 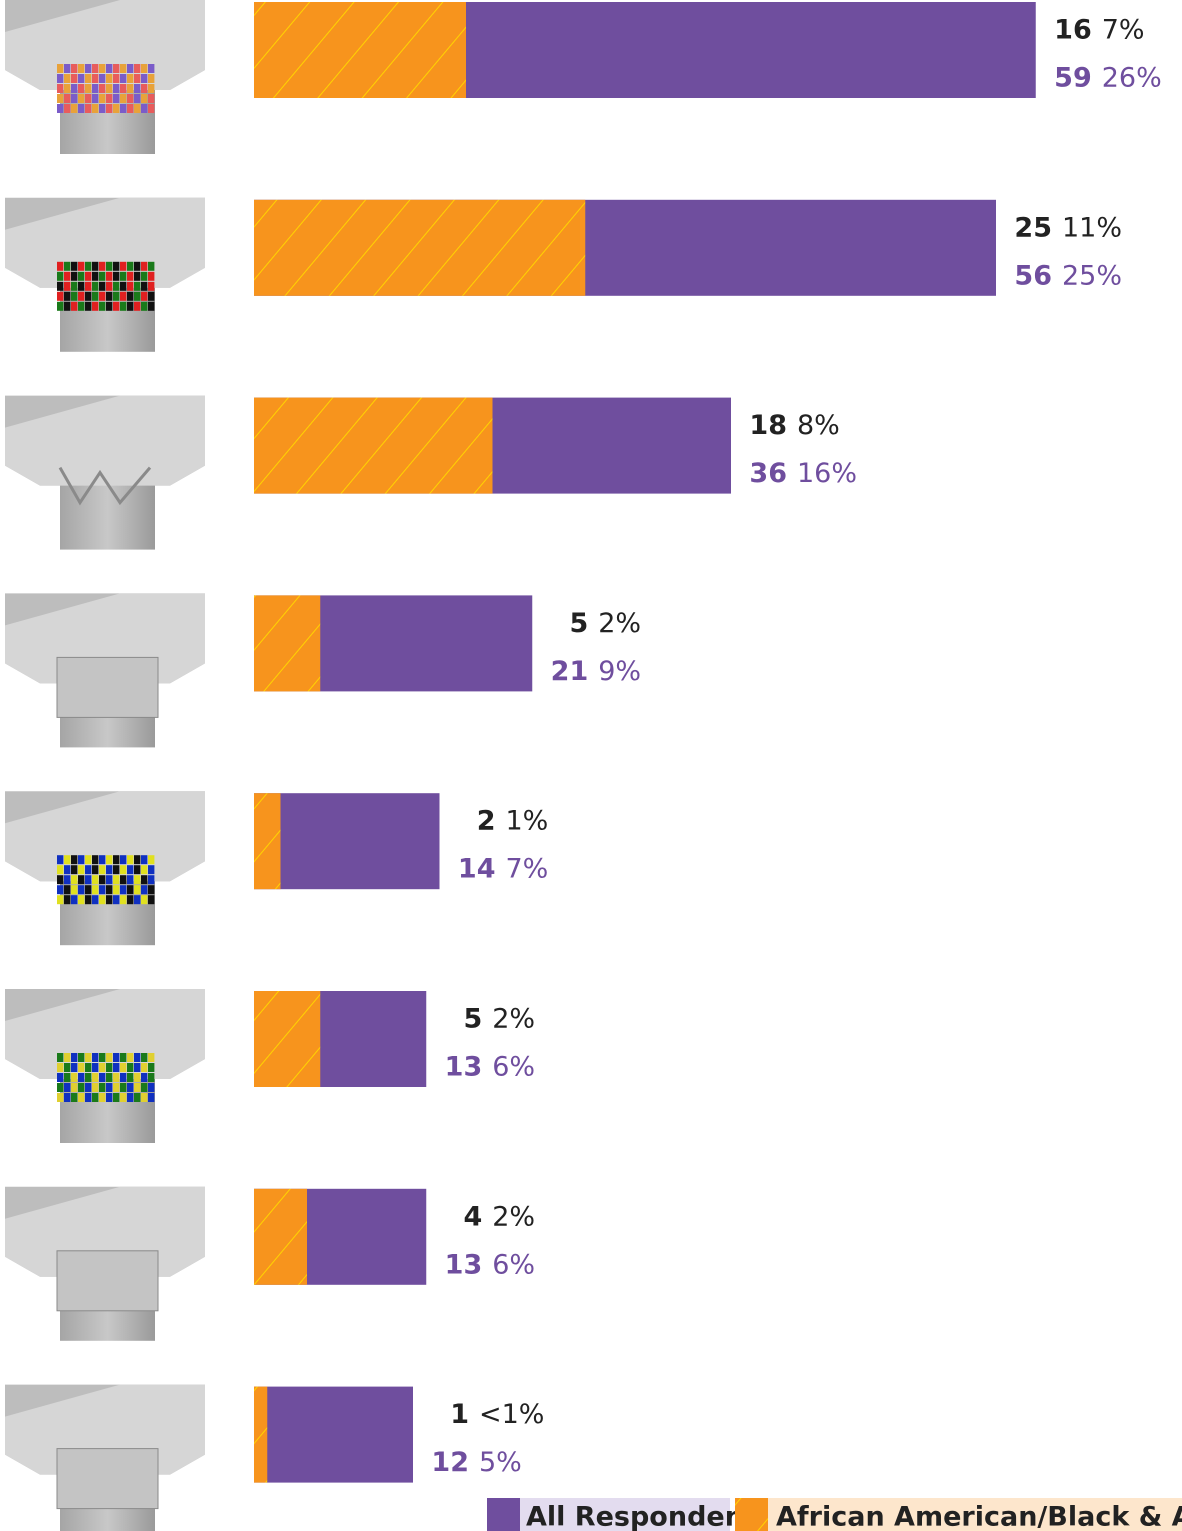 I want to click on data-label: 1, so click(x=459, y=1414).